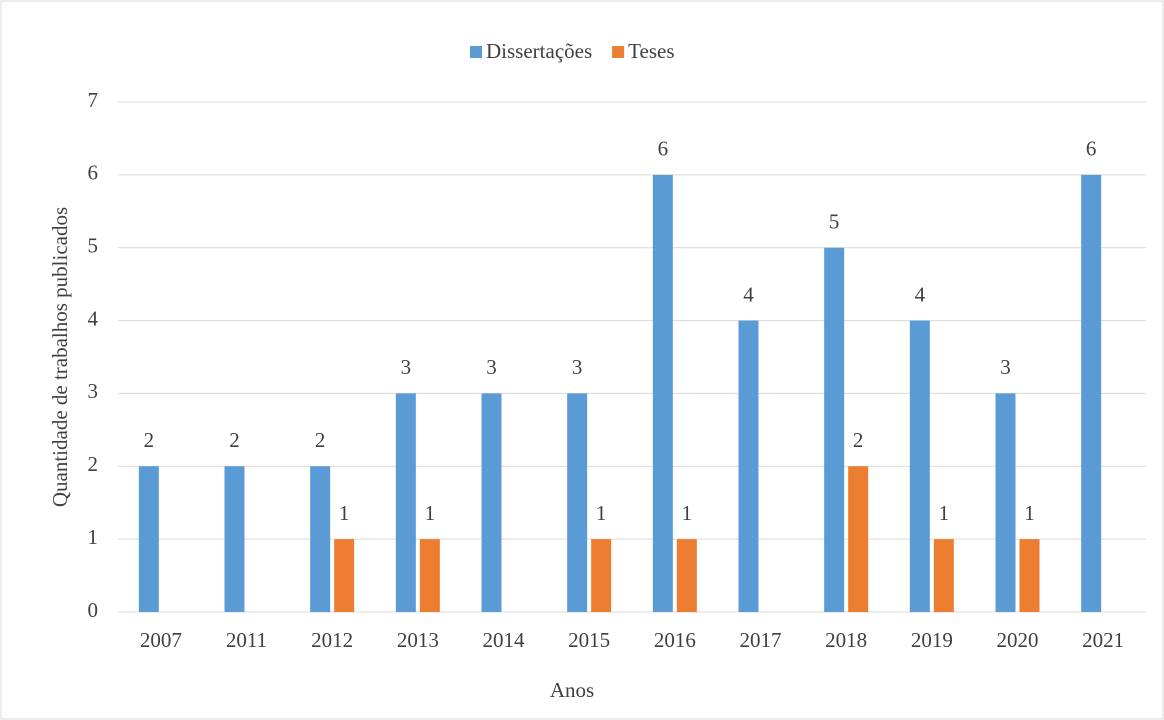  Describe the element at coordinates (93, 318) in the screenshot. I see `y-tick-label: 4` at that location.